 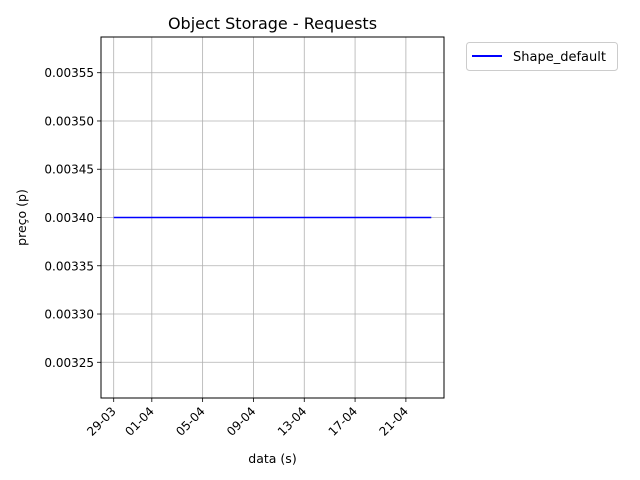 I want to click on x-axis-label: data (s), so click(x=272, y=458).